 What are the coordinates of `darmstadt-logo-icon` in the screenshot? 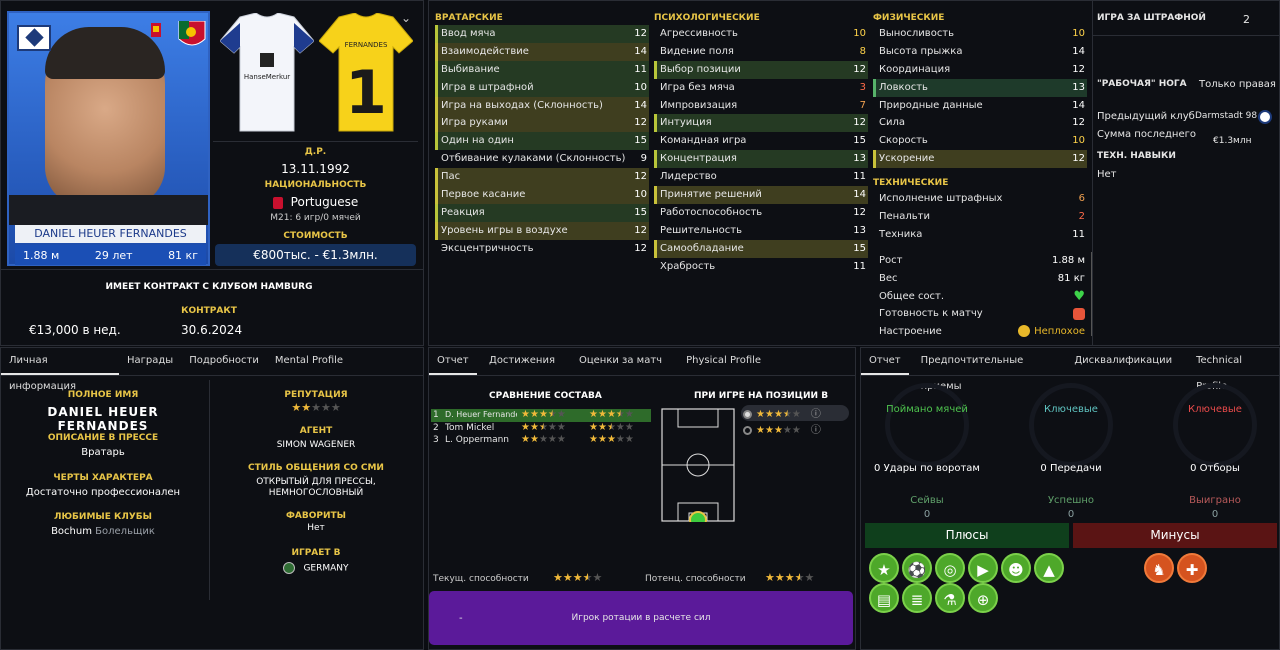 It's located at (1265, 117).